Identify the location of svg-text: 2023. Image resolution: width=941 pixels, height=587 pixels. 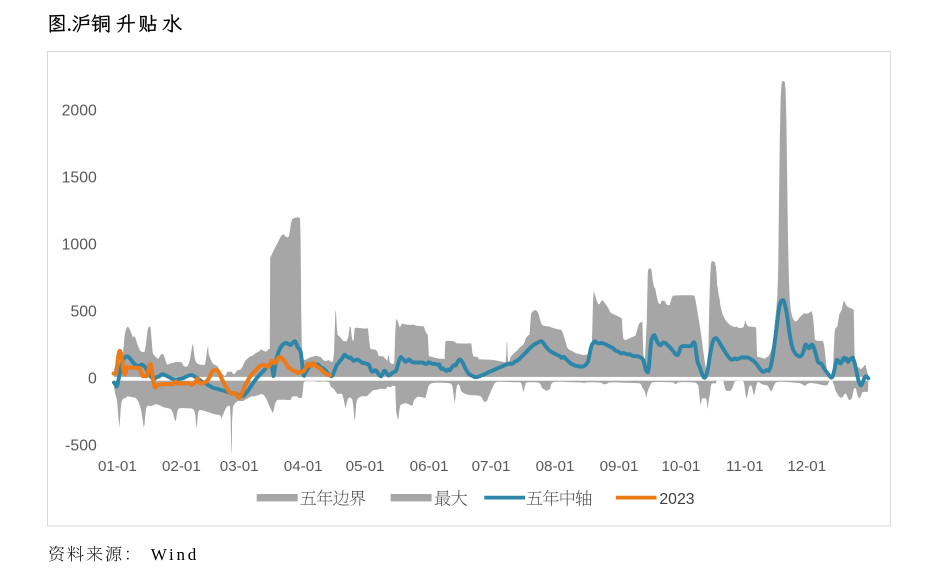
(676, 499).